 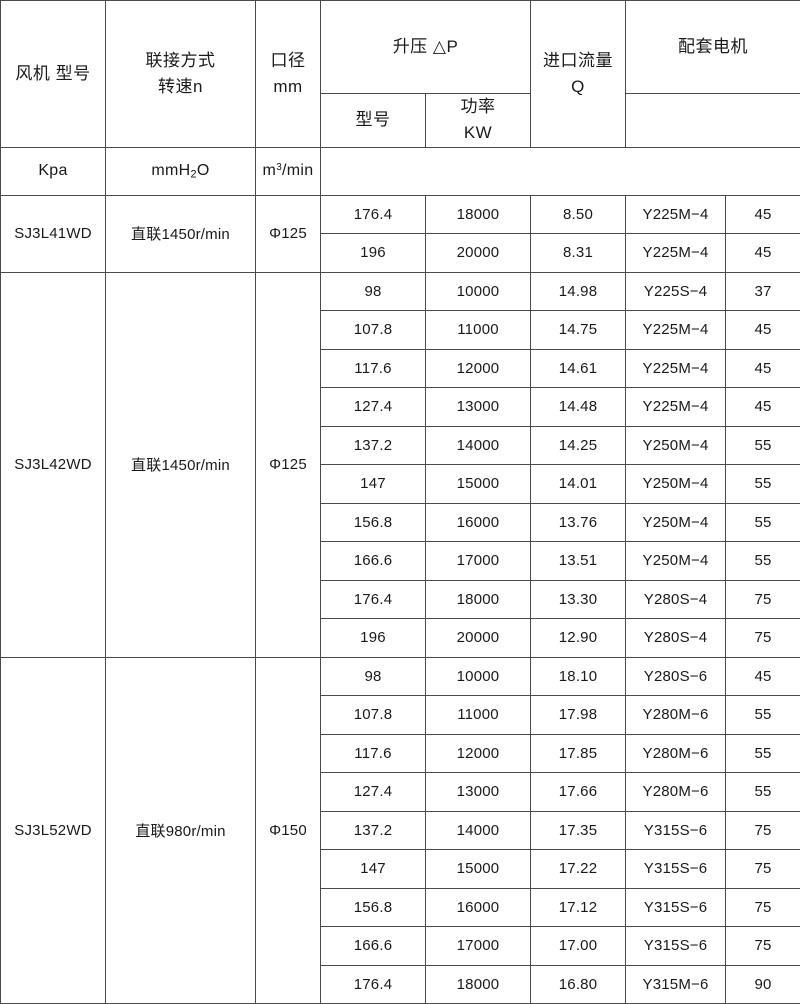 I want to click on header-power-line1: 功率, so click(x=478, y=107).